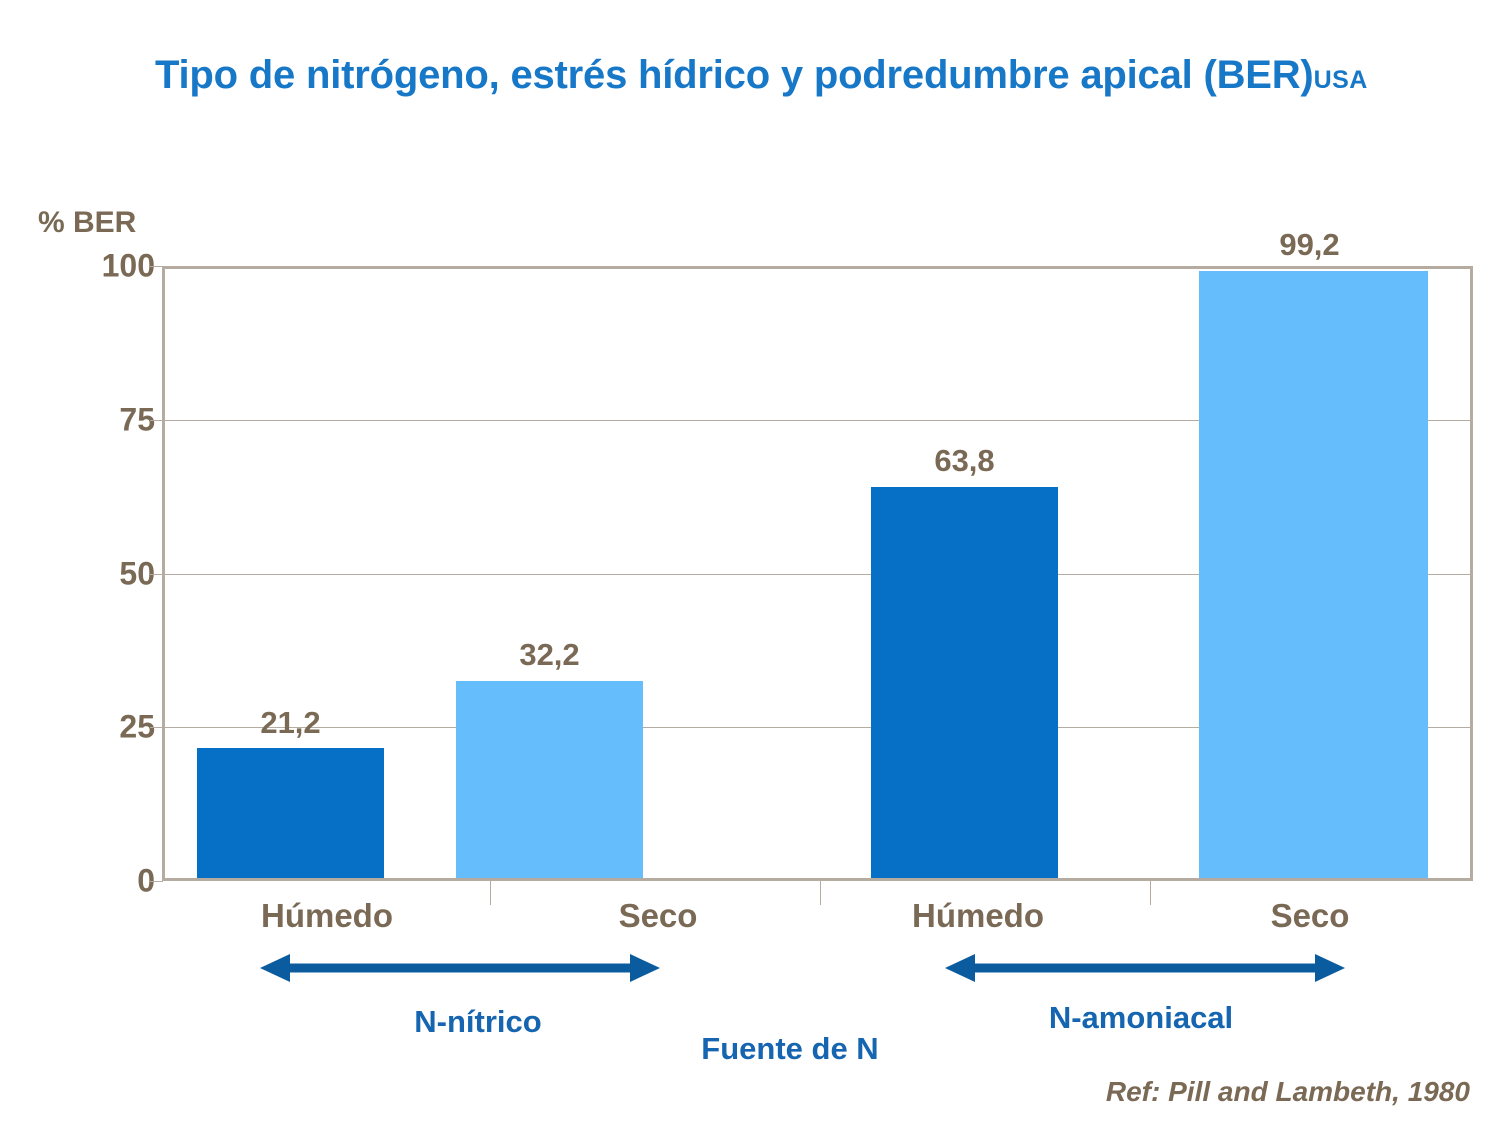  I want to click on bar-value-humedo-nitrico: 21,2, so click(290, 722).